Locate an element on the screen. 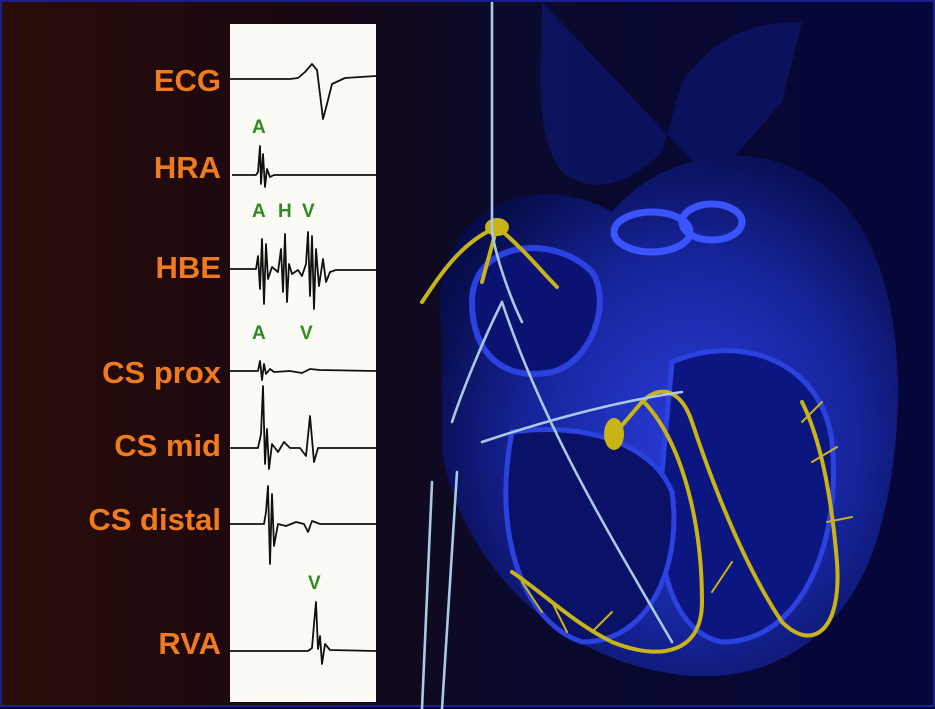  lead-label-hra: HRA is located at coordinates (187, 167).